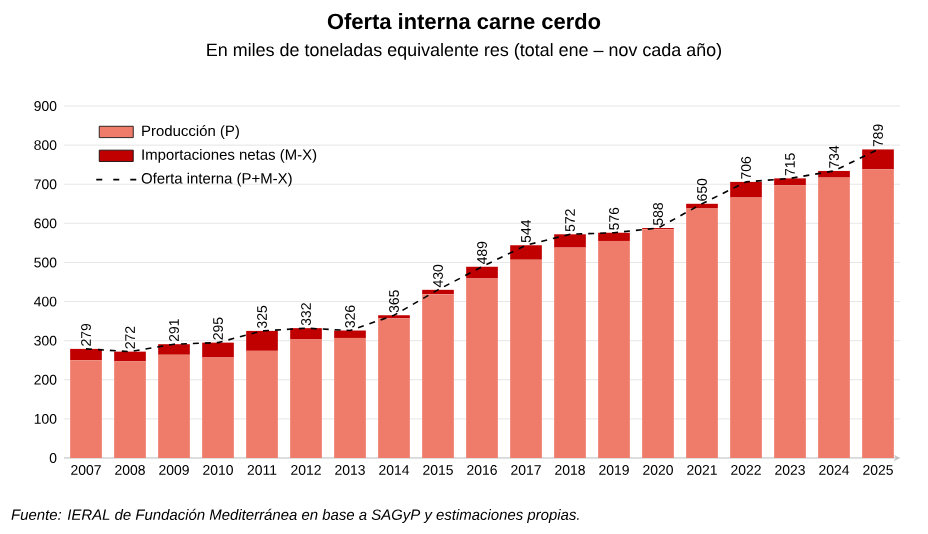 This screenshot has height=534, width=928. I want to click on chart-subtitle: En miles de toneladas equivalente res (total ene – nov cada año), so click(464, 51).